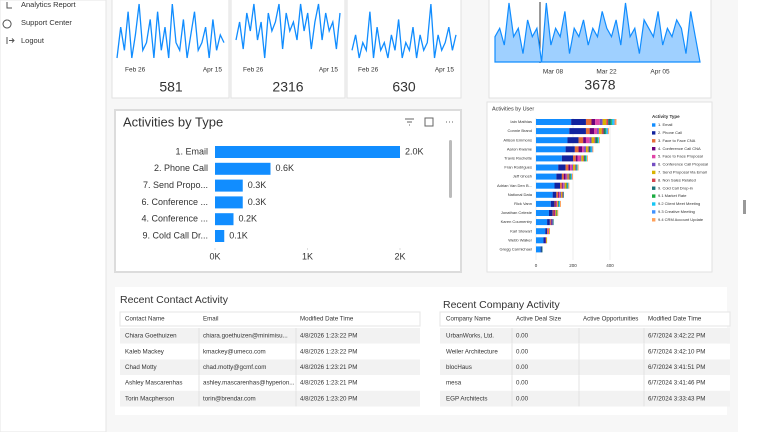 This screenshot has width=767, height=432. What do you see at coordinates (468, 319) in the screenshot?
I see `column-header: Company Name` at bounding box center [468, 319].